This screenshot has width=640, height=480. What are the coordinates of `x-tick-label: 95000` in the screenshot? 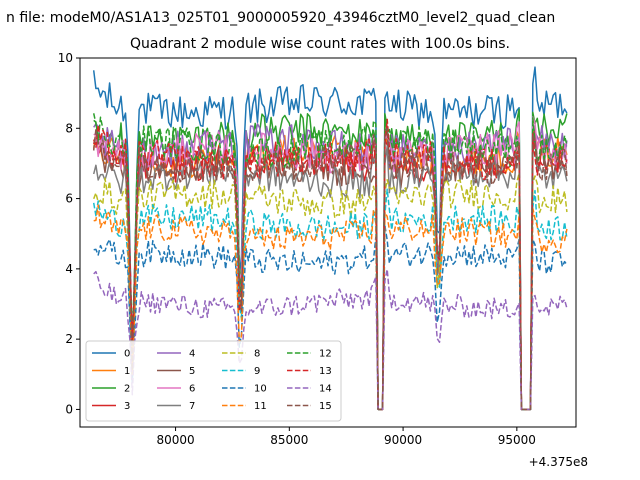 It's located at (517, 440).